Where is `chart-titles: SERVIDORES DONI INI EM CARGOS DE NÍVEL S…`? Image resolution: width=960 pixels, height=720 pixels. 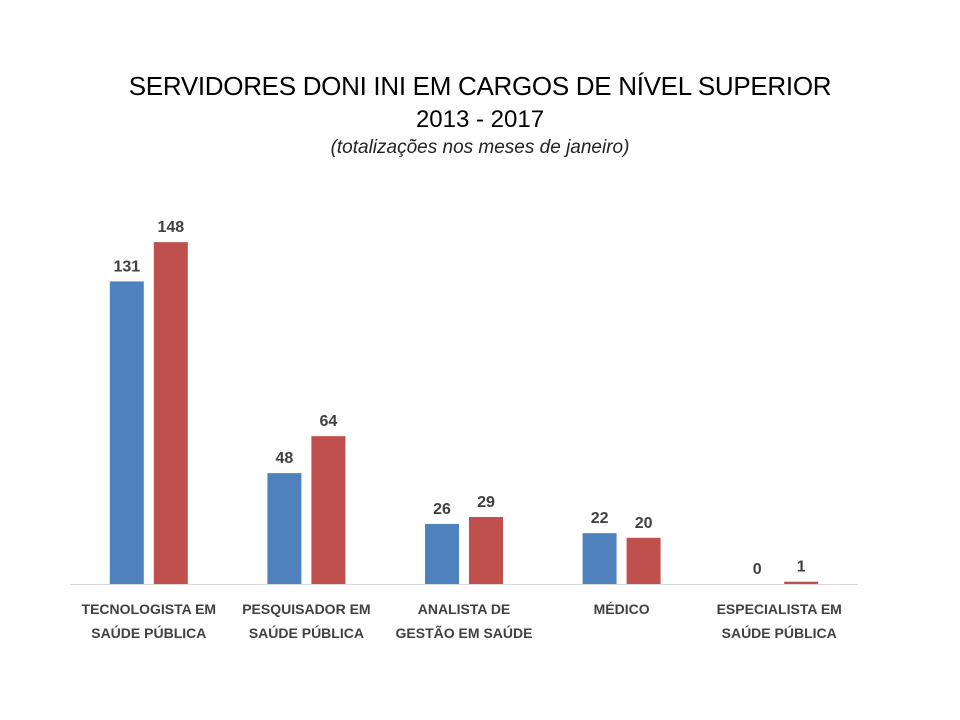 chart-titles: SERVIDORES DONI INI EM CARGOS DE NÍVEL S… is located at coordinates (480, 114).